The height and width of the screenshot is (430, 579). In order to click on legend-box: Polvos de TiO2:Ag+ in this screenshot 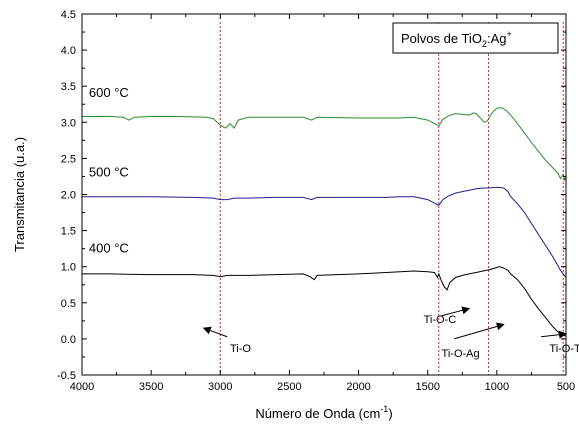, I will do `click(475, 38)`.